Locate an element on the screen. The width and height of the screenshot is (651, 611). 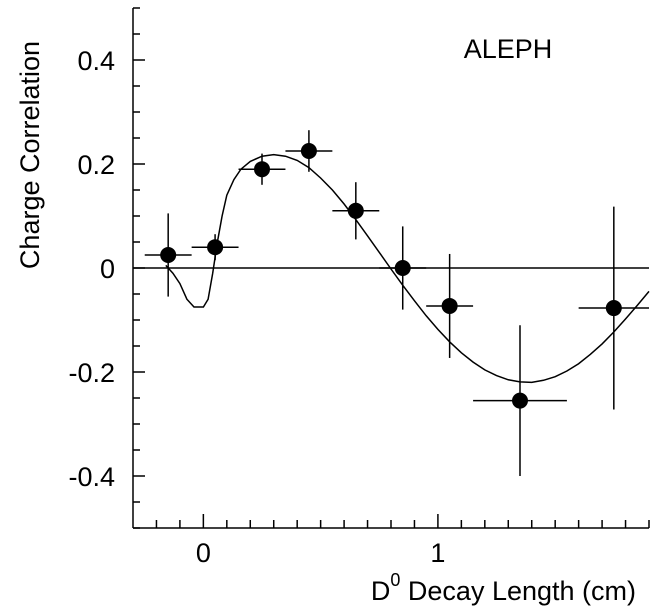
y-axis-title: Charge Correlation is located at coordinates (30, 155).